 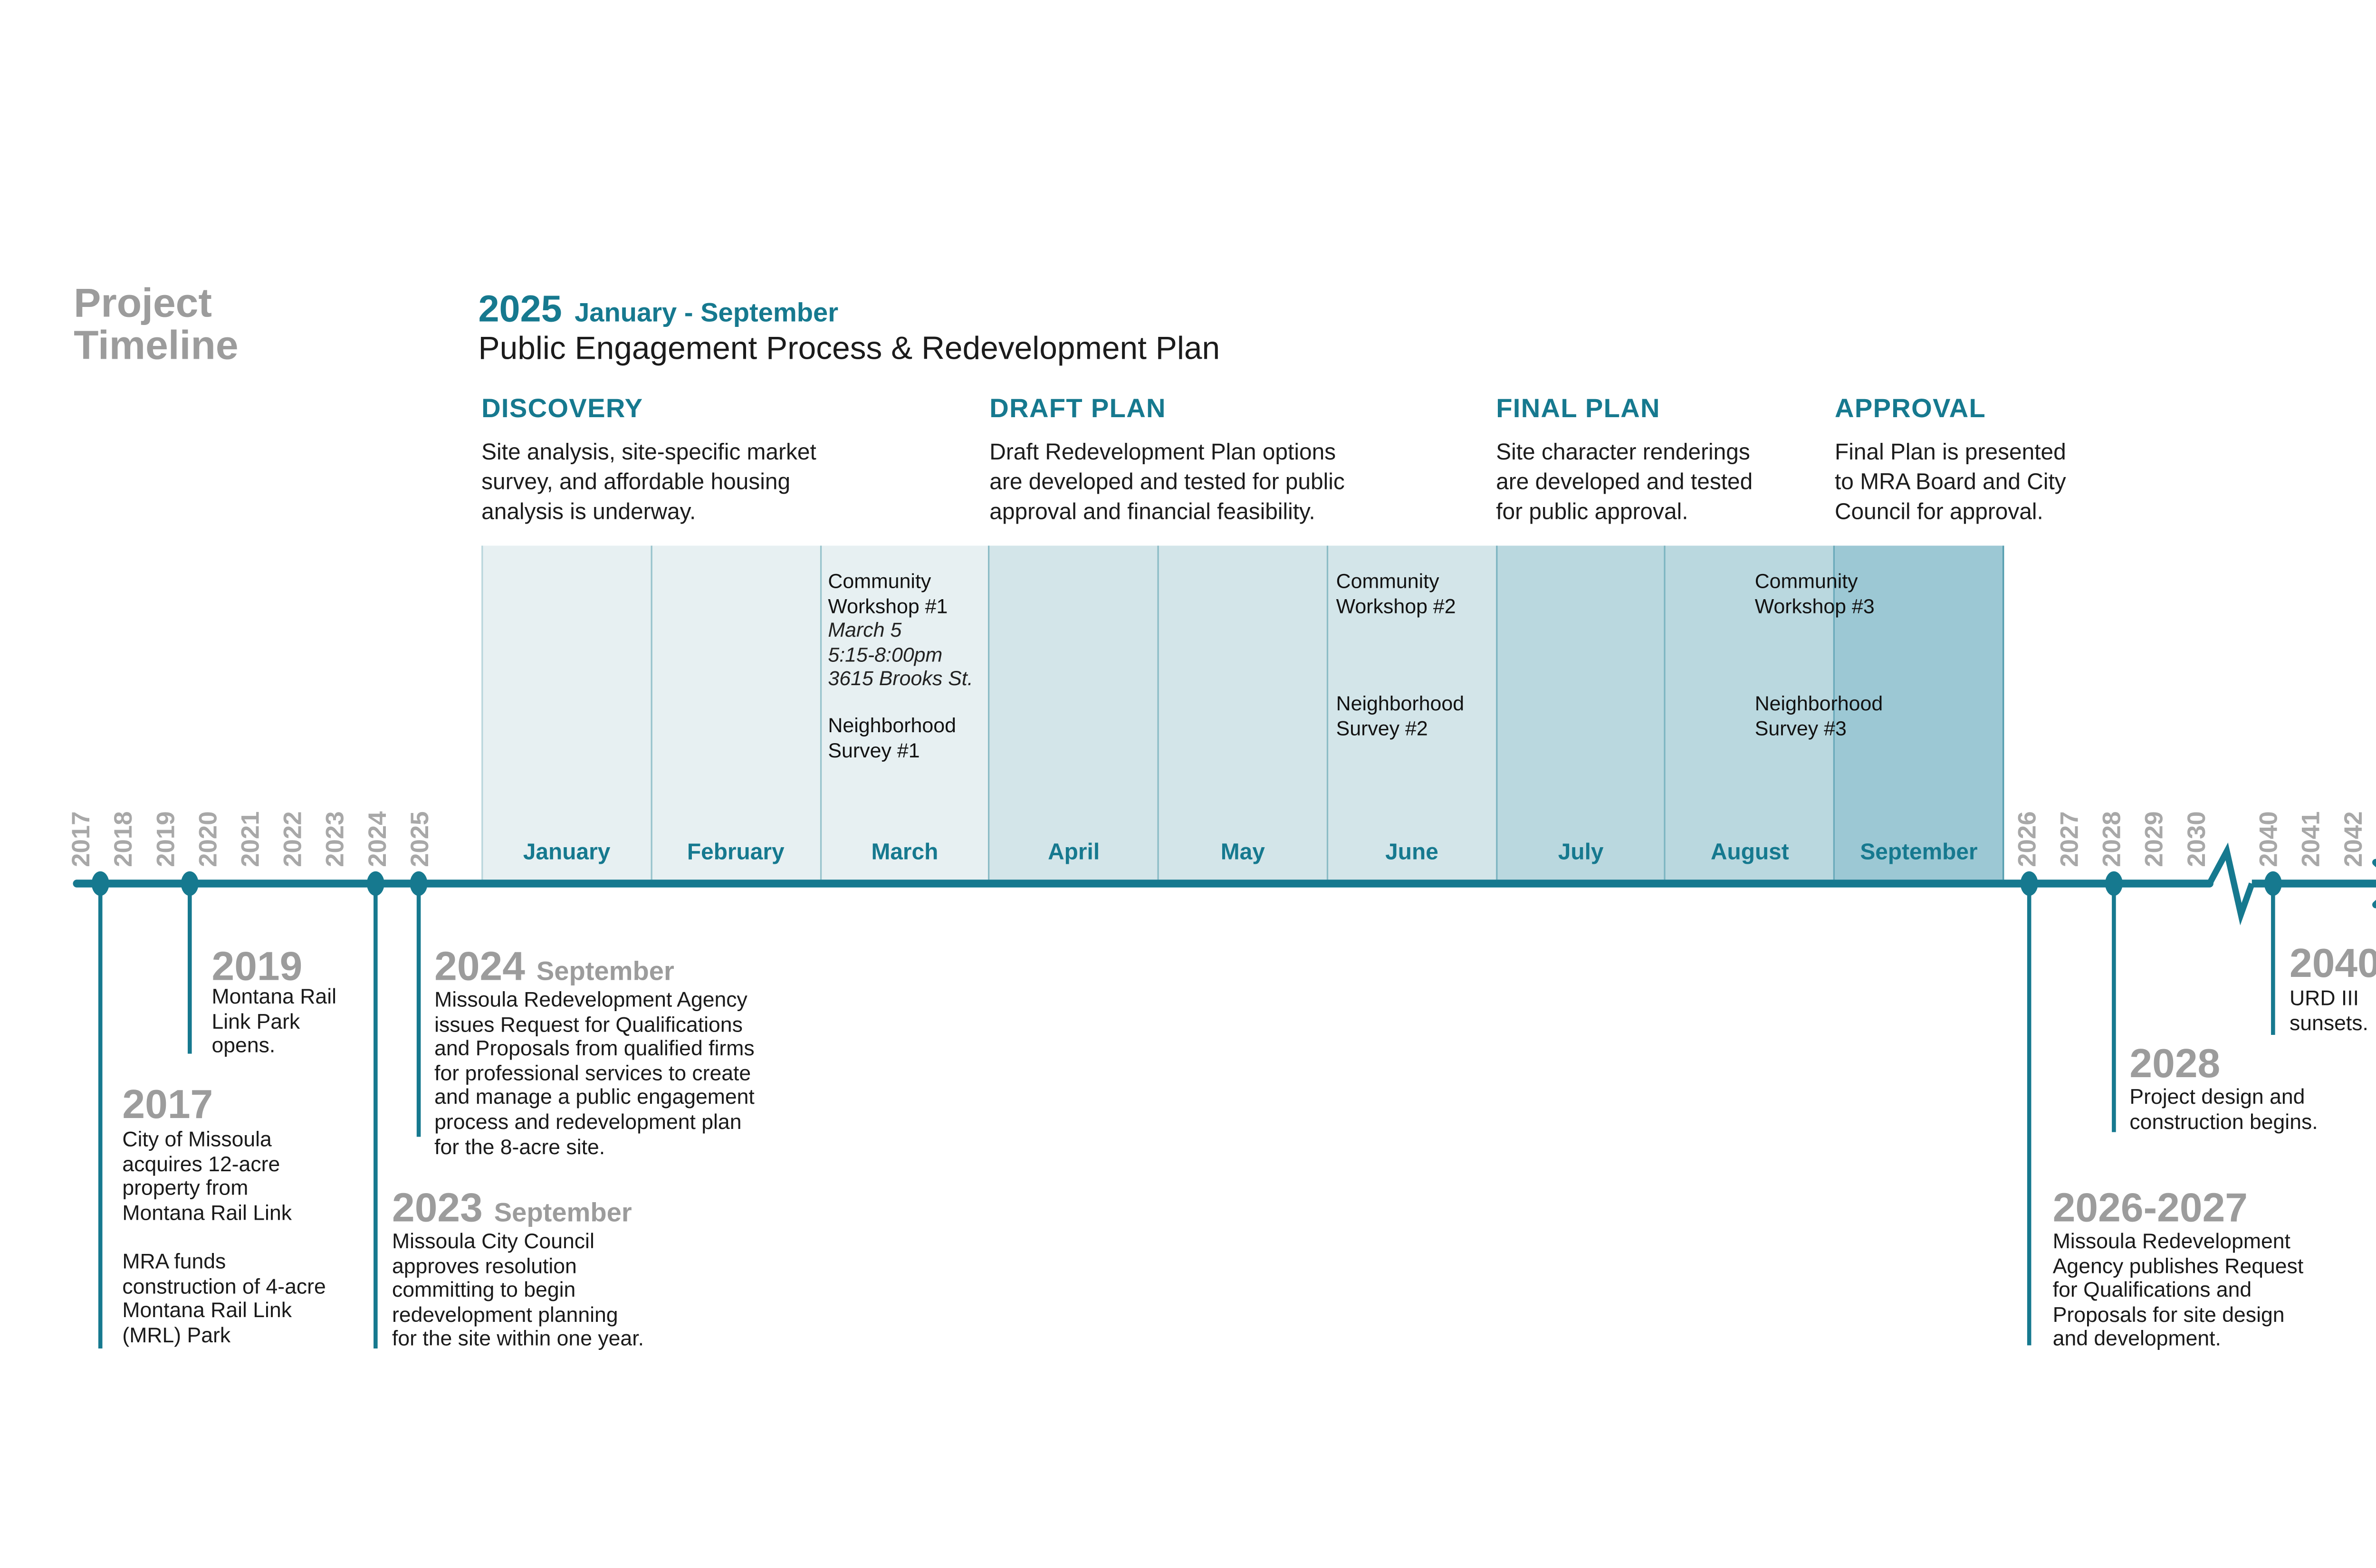 I want to click on month-label: February, so click(x=736, y=853).